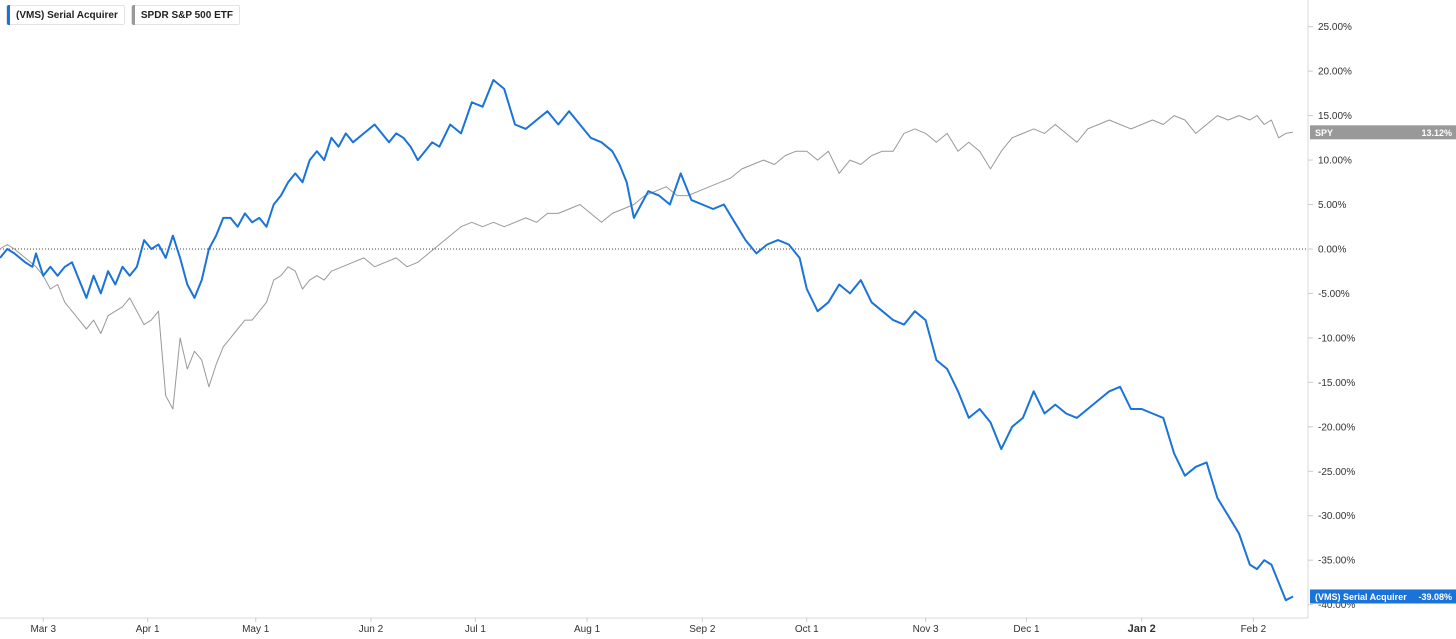 Image resolution: width=1456 pixels, height=639 pixels. I want to click on y-tick-label: -40.00%, so click(1336, 605).